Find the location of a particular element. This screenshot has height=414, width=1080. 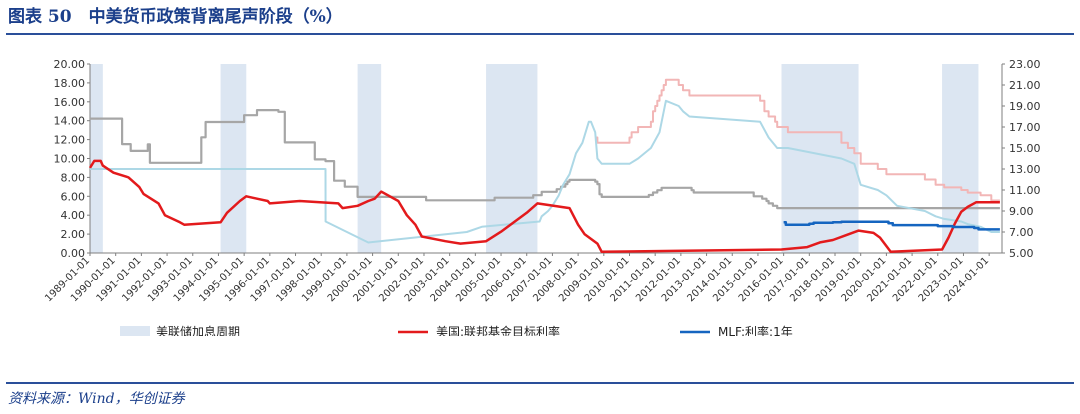

right-tick-label: 5.00 is located at coordinates (1021, 253).